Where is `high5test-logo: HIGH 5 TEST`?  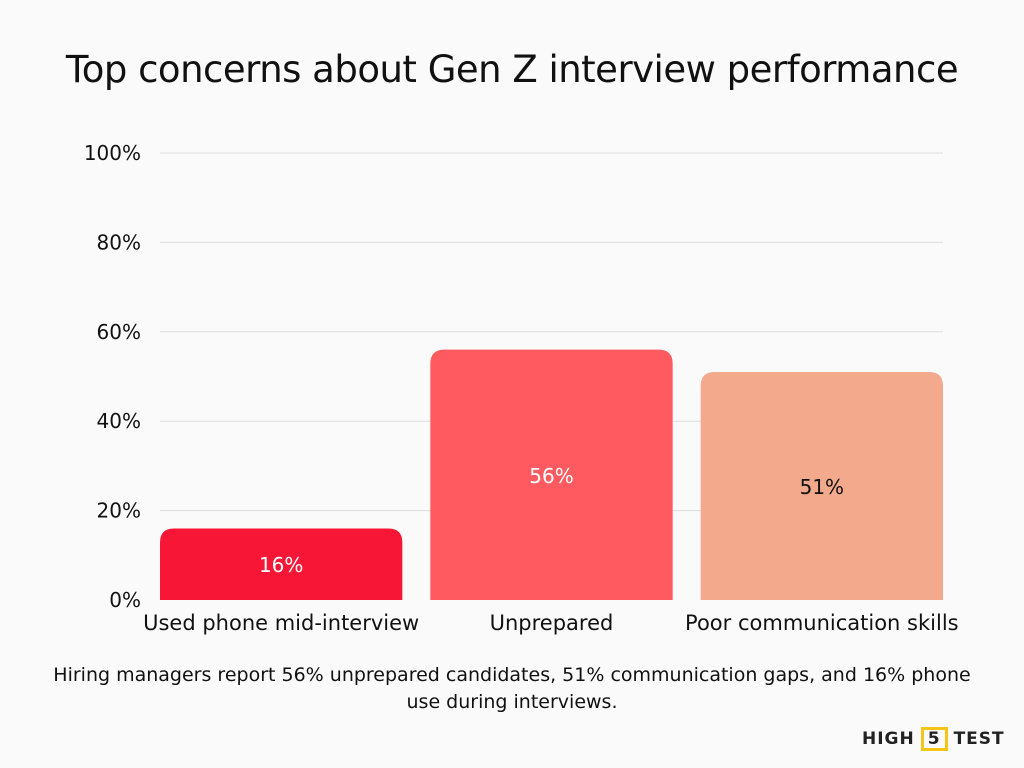
high5test-logo: HIGH 5 TEST is located at coordinates (933, 739).